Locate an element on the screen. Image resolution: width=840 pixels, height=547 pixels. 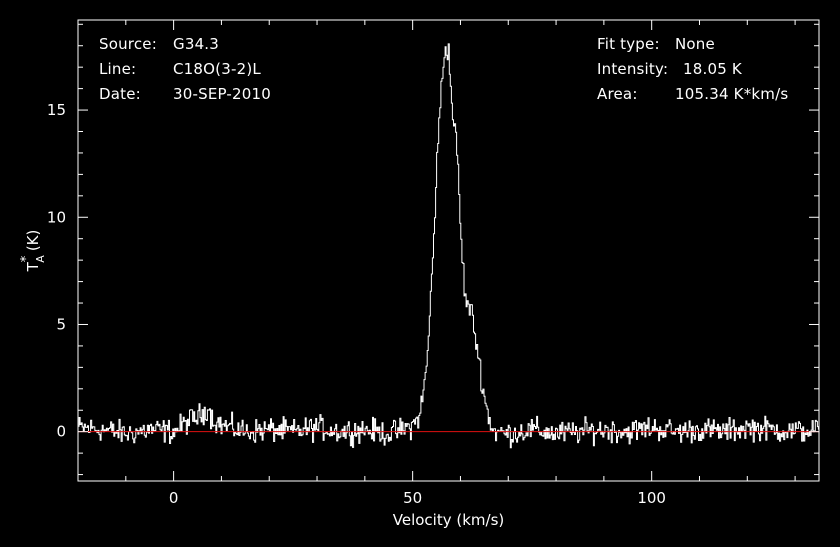
y-axis-label: T*A (K) is located at coordinates (33, 251).